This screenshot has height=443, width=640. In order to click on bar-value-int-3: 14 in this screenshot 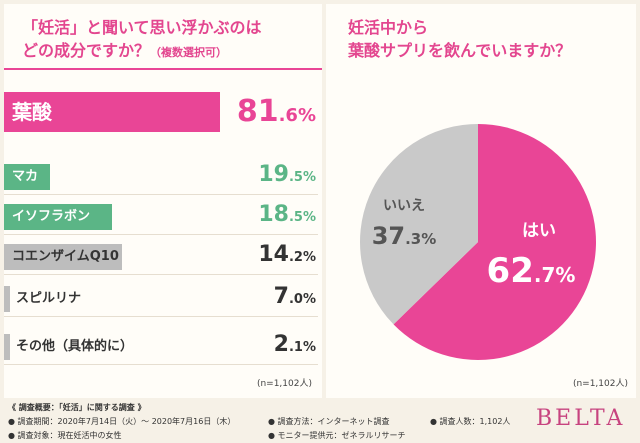, I will do `click(273, 254)`.